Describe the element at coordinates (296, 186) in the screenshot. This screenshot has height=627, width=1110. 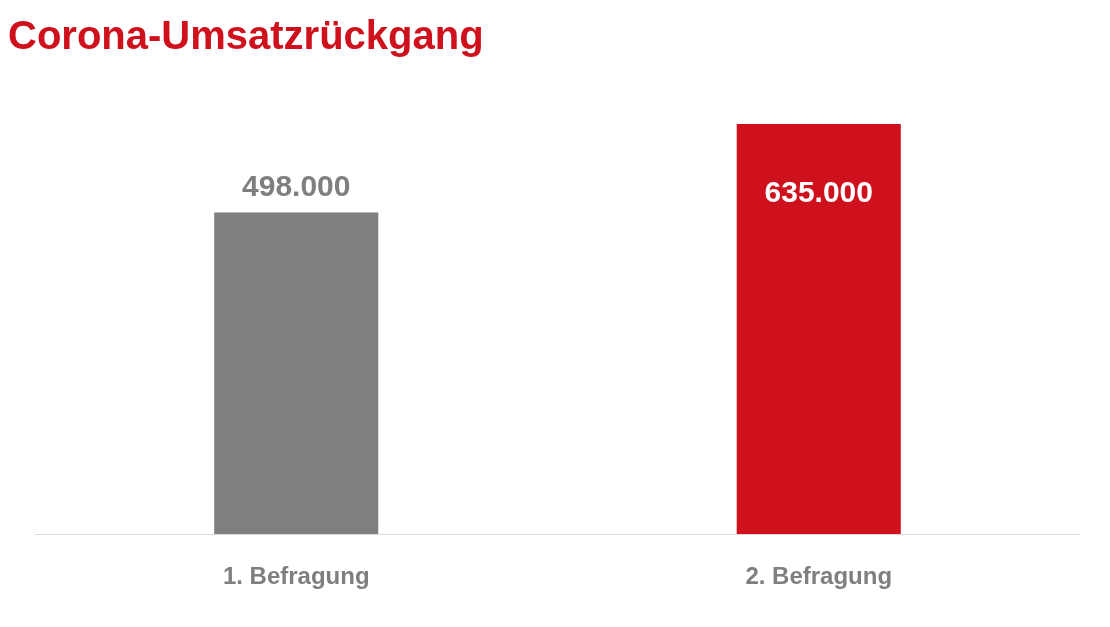
I see `data-label: 498.000` at that location.